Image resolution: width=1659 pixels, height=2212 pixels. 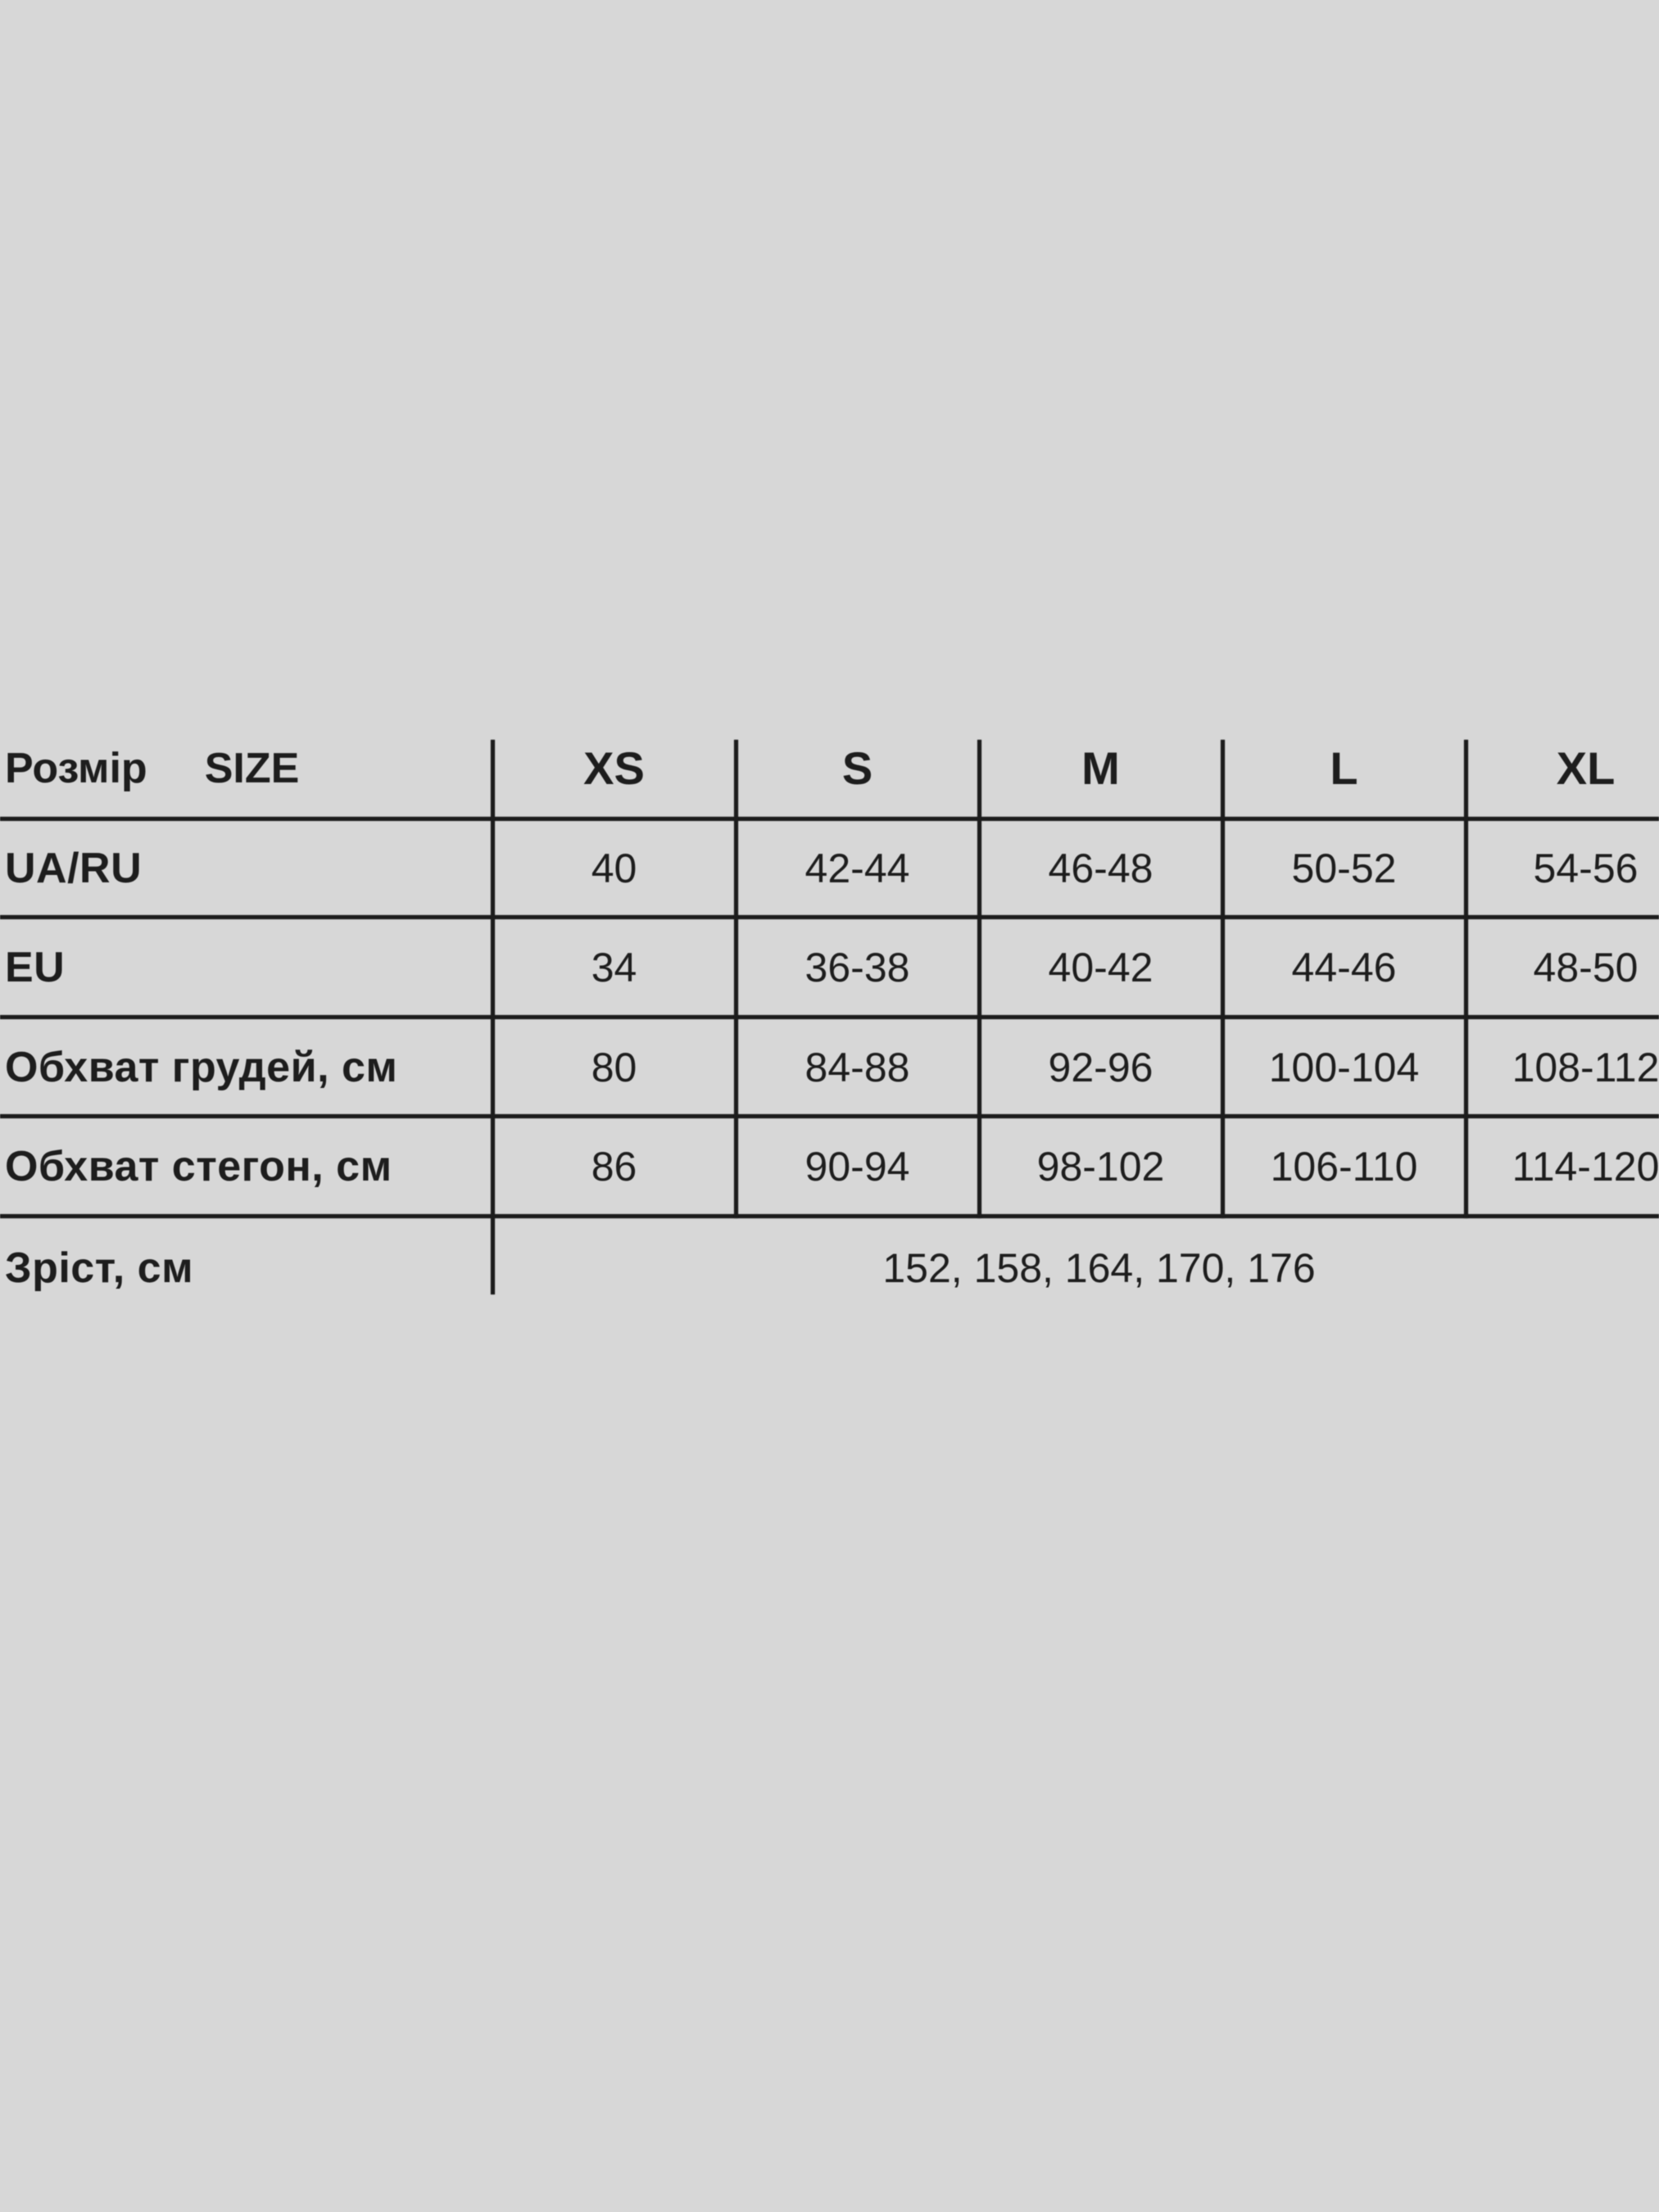 What do you see at coordinates (857, 1067) in the screenshot?
I see `cell-chest-s: 84-88` at bounding box center [857, 1067].